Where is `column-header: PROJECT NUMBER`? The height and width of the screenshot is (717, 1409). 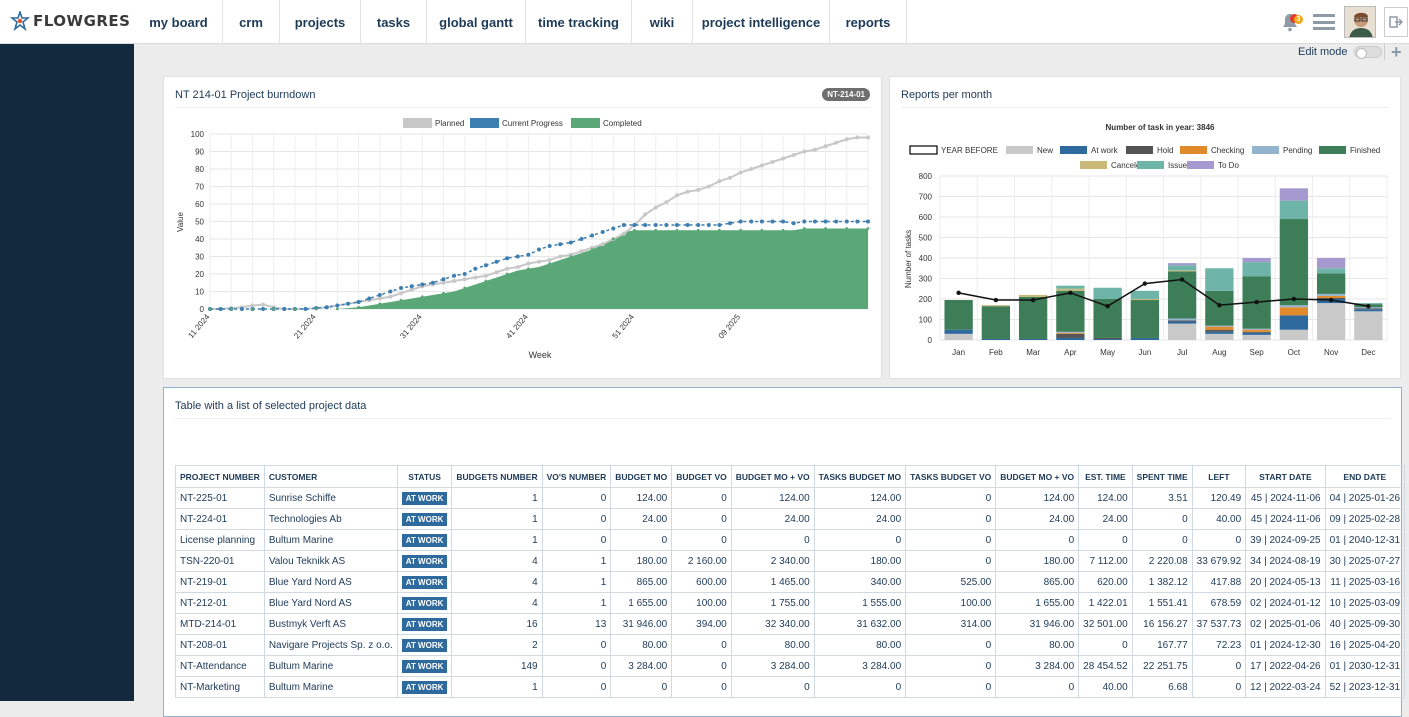
column-header: PROJECT NUMBER is located at coordinates (220, 476).